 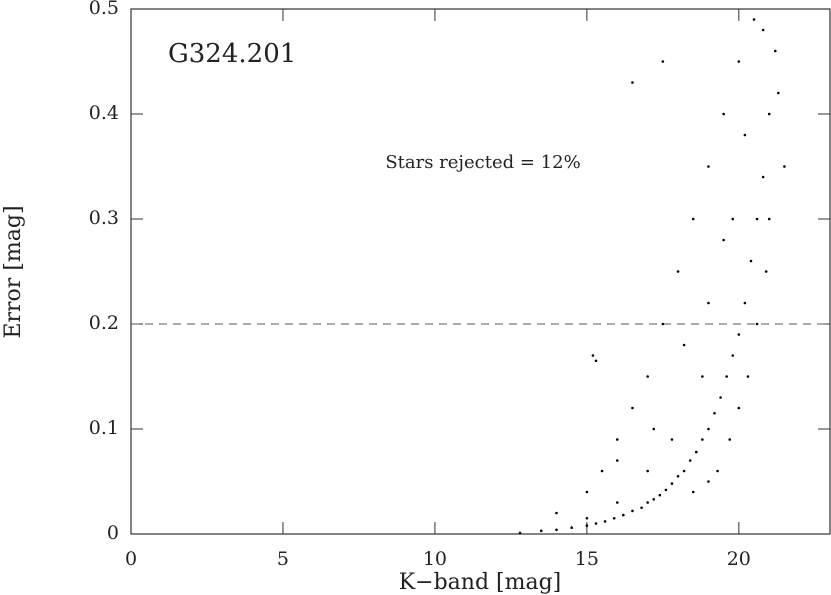 What do you see at coordinates (739, 559) in the screenshot?
I see `x-tick-label: 20` at bounding box center [739, 559].